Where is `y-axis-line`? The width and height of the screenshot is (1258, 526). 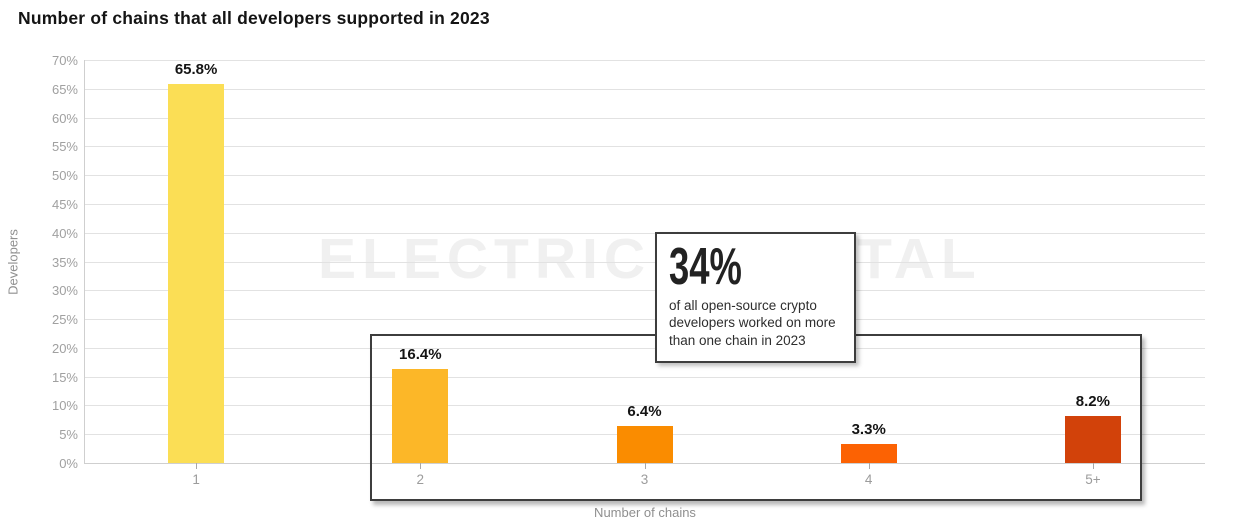 y-axis-line is located at coordinates (84, 261).